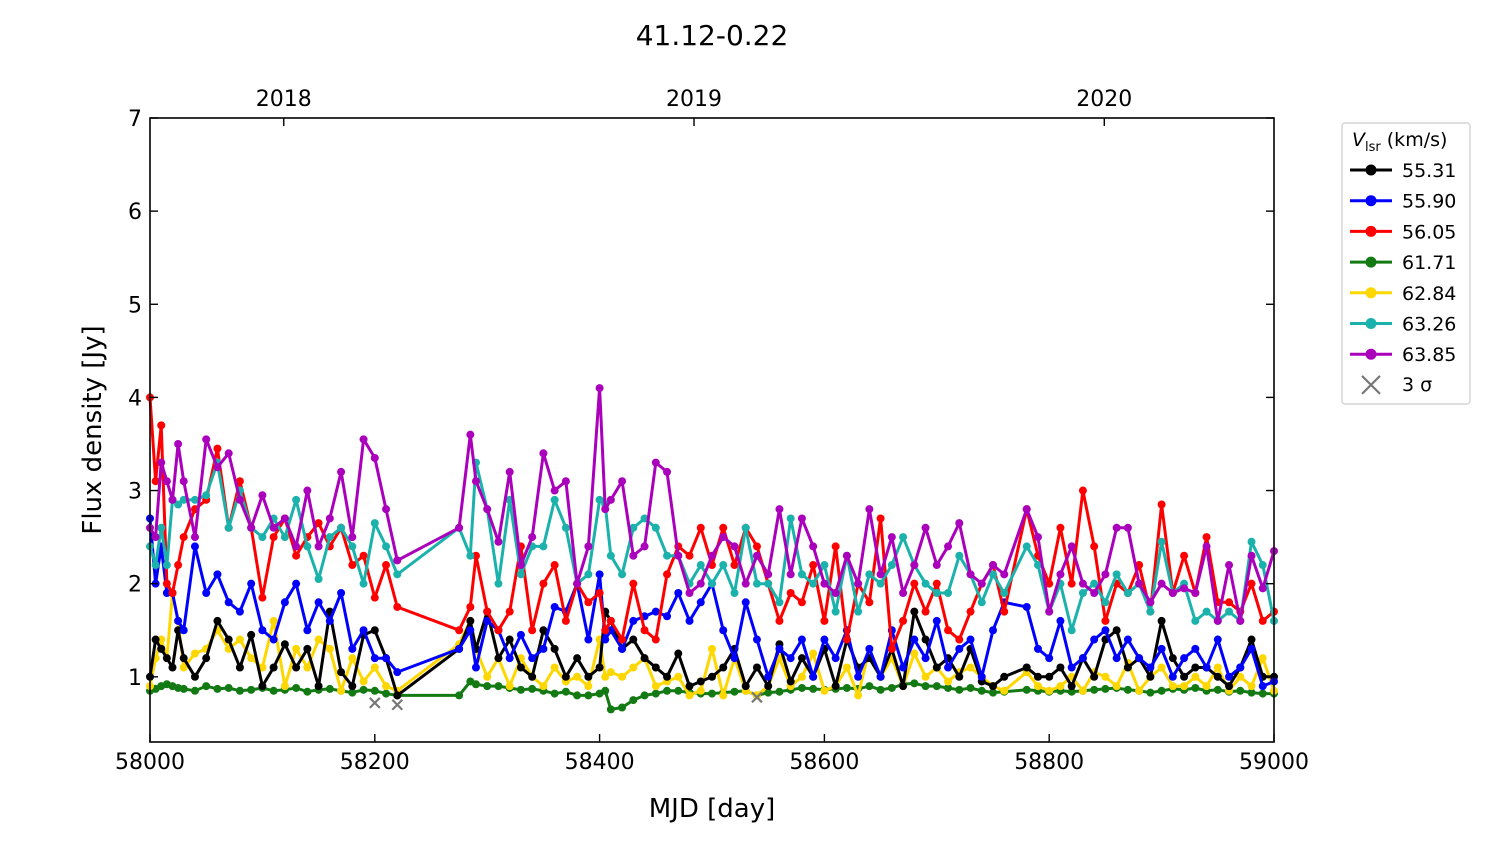  I want to click on legend-label: 3 σ, so click(1417, 385).